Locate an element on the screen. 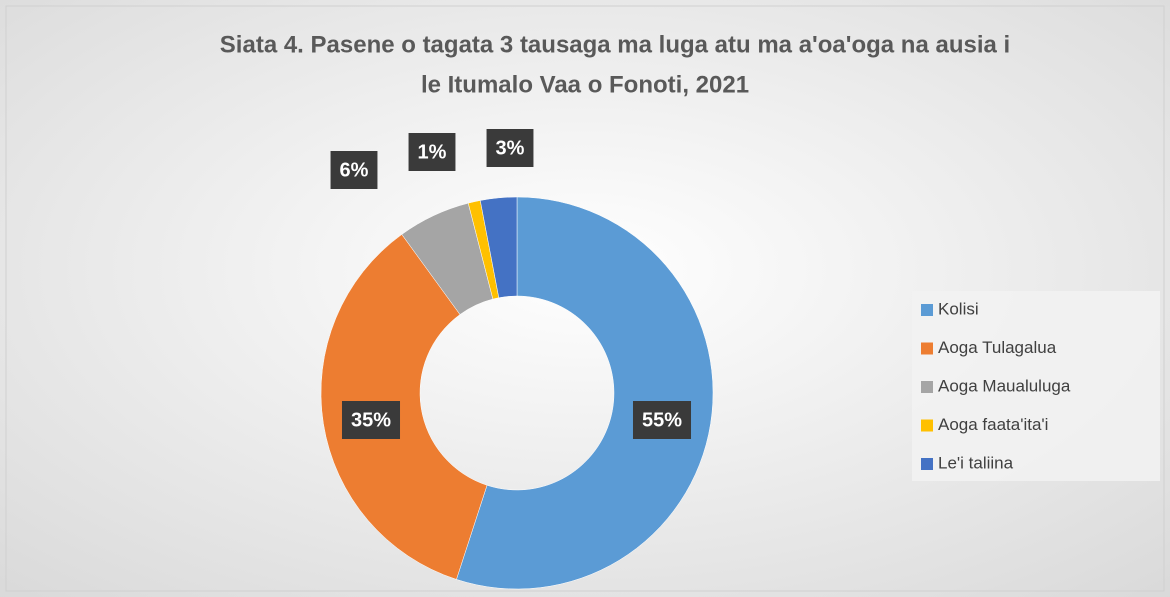  data-label: 6% is located at coordinates (354, 170).